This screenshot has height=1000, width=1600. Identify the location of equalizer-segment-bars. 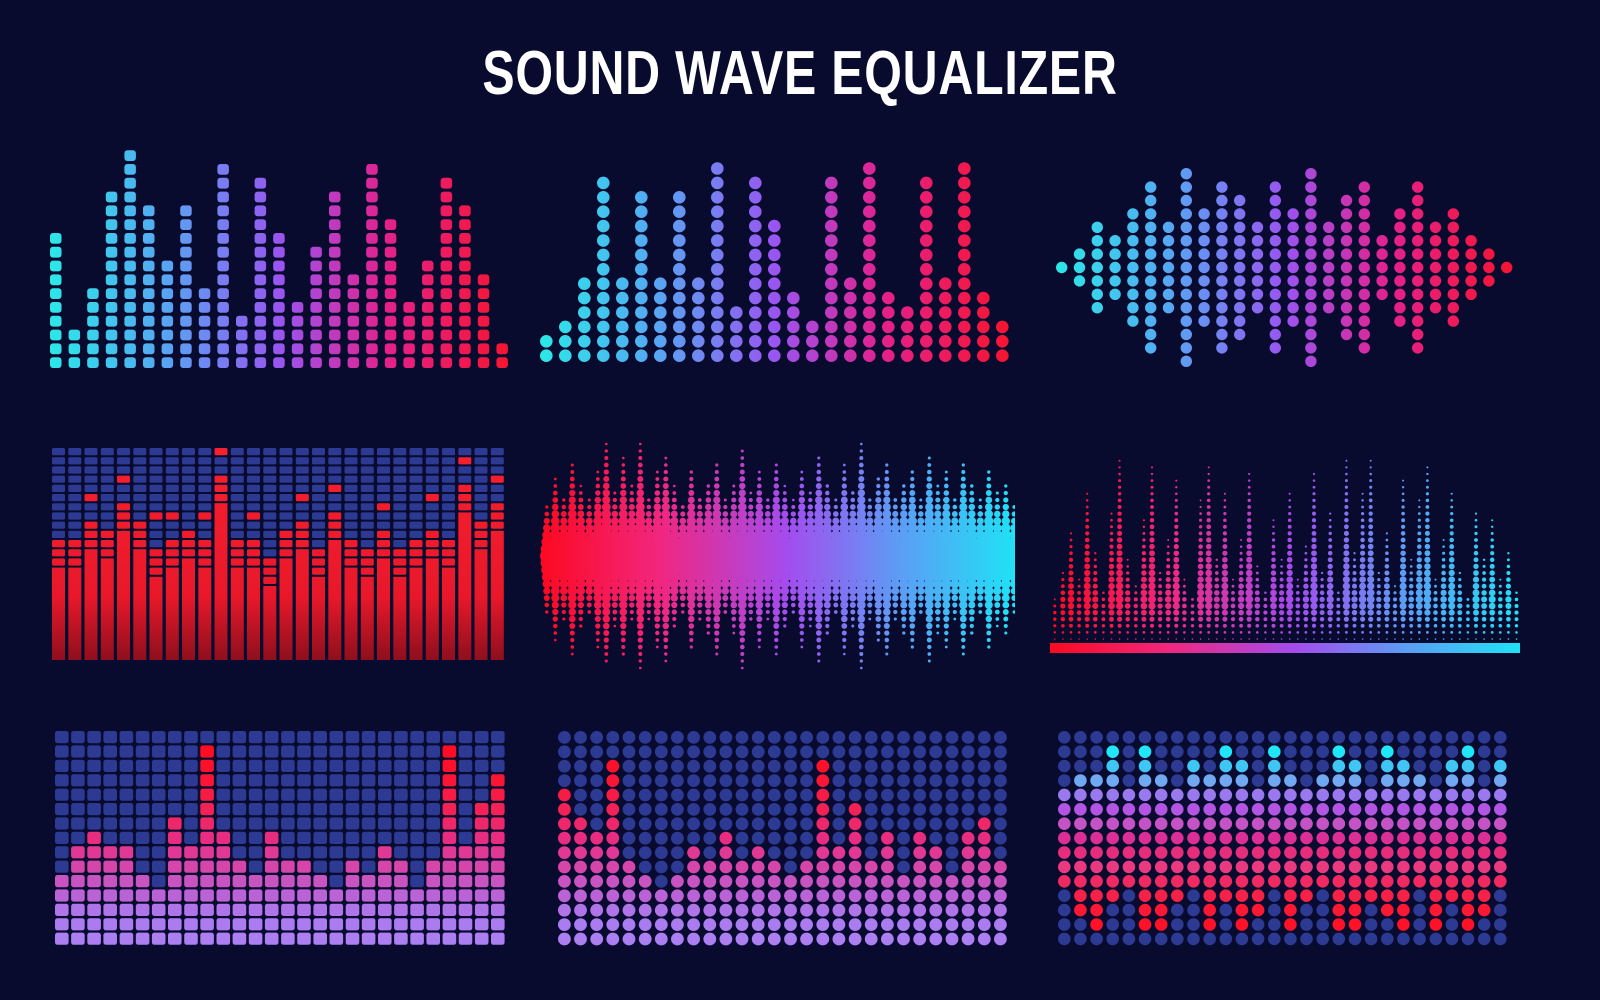
(282, 257).